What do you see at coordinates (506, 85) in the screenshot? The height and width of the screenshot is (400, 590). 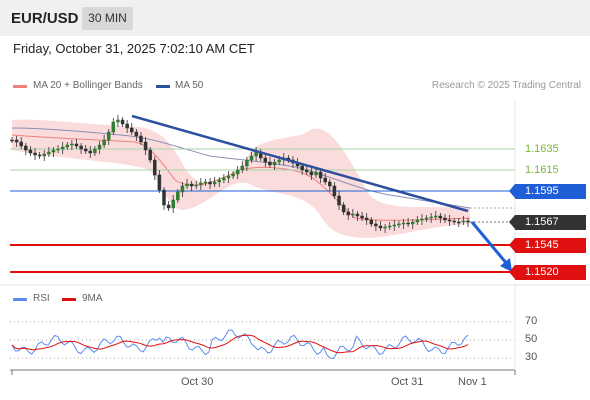 I see `copyright-text: Research © 2025 Trading Central` at bounding box center [506, 85].